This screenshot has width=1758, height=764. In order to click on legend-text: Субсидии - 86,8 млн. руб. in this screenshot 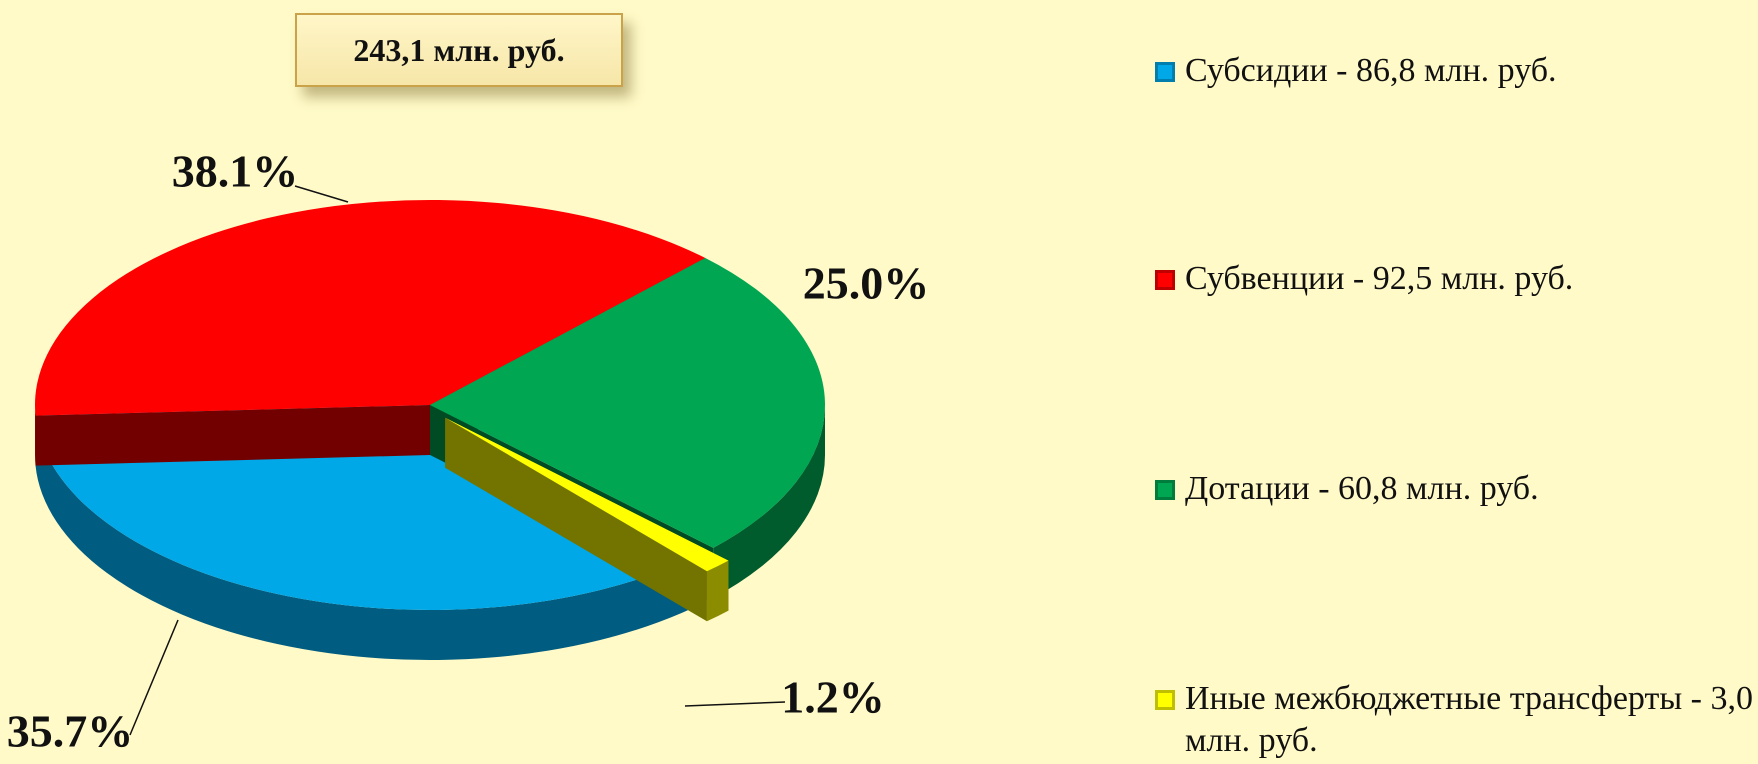, I will do `click(1371, 70)`.